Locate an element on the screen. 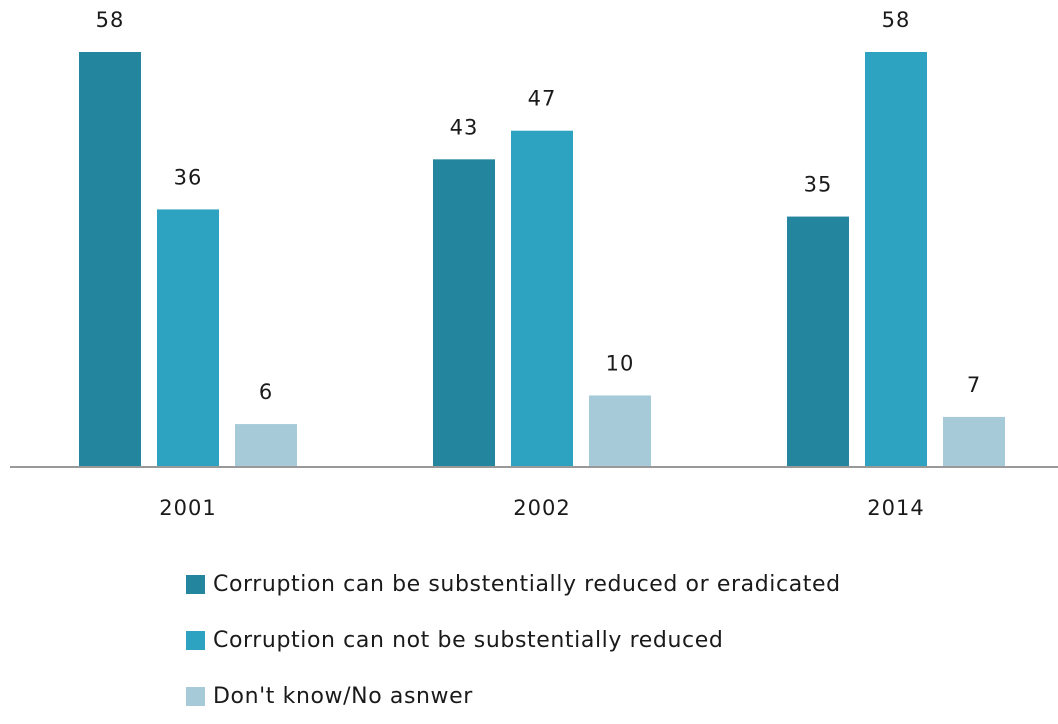  value-label-2002-series-1: 43 is located at coordinates (464, 127).